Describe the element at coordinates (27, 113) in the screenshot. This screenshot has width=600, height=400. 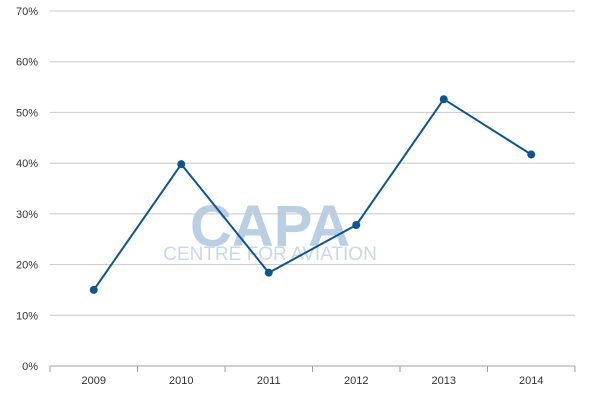
I see `y-tick-label: 50%` at that location.